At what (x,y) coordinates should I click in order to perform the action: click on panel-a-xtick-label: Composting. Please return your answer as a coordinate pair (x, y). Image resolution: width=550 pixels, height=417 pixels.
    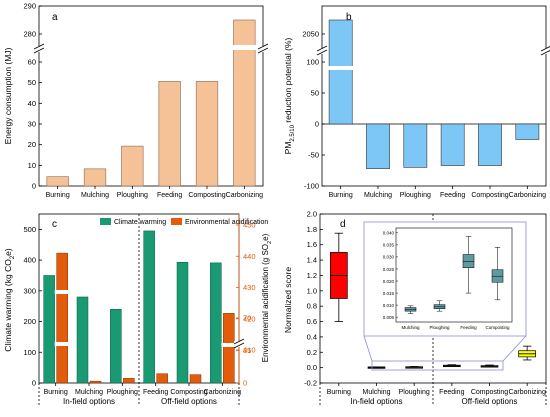
    Looking at the image, I should click on (206, 195).